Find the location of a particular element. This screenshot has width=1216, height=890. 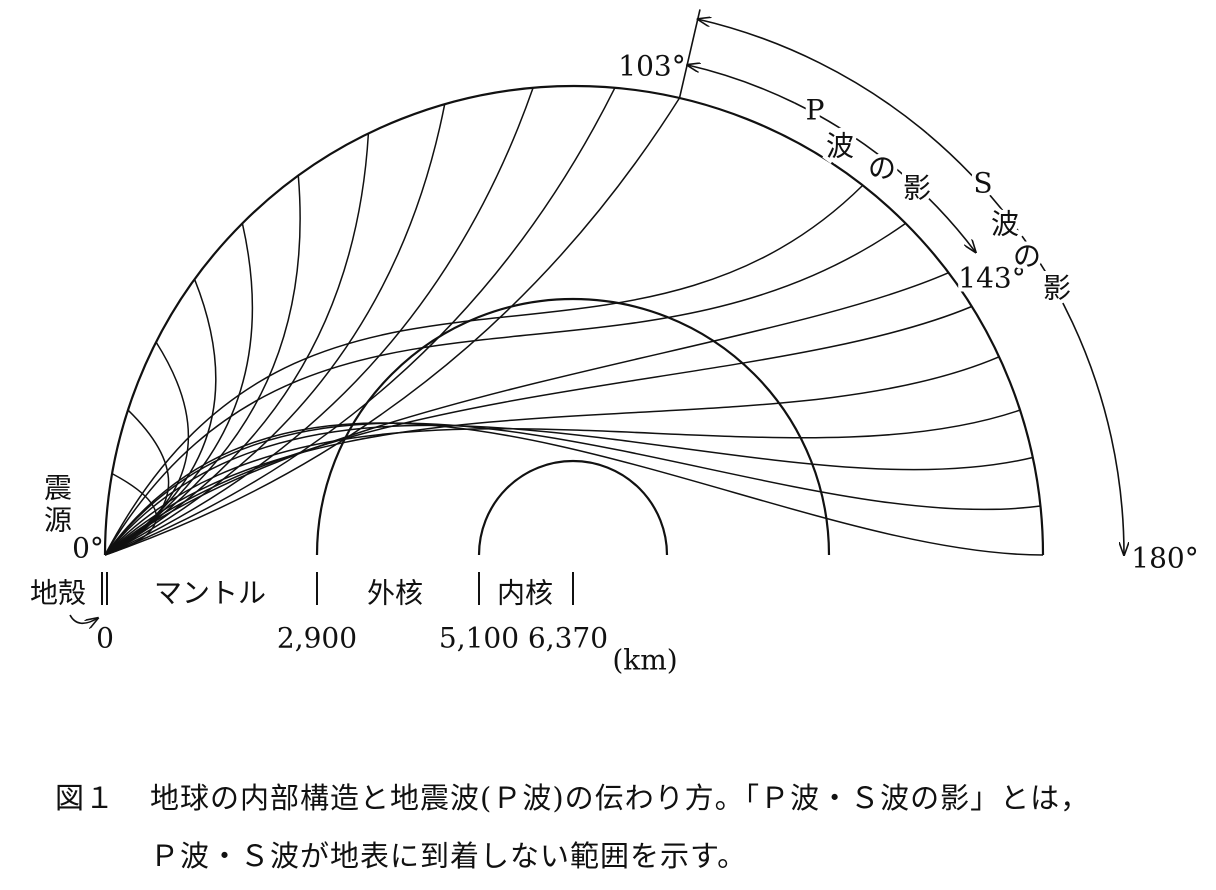

angle-label: 180° is located at coordinates (1164, 558).